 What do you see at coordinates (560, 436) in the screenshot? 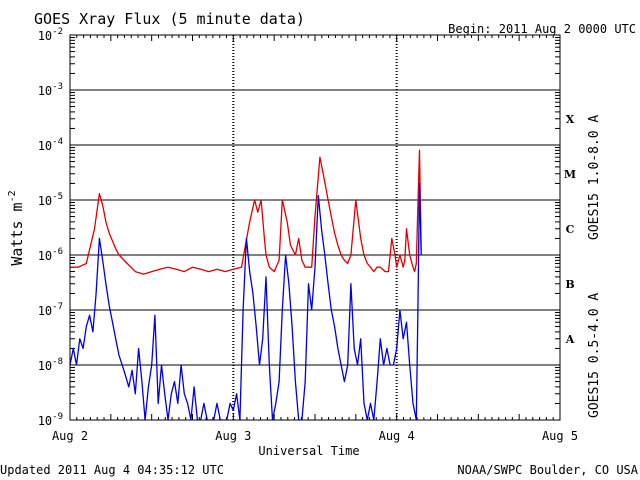
I see `x-tick-label: Aug 5` at bounding box center [560, 436].